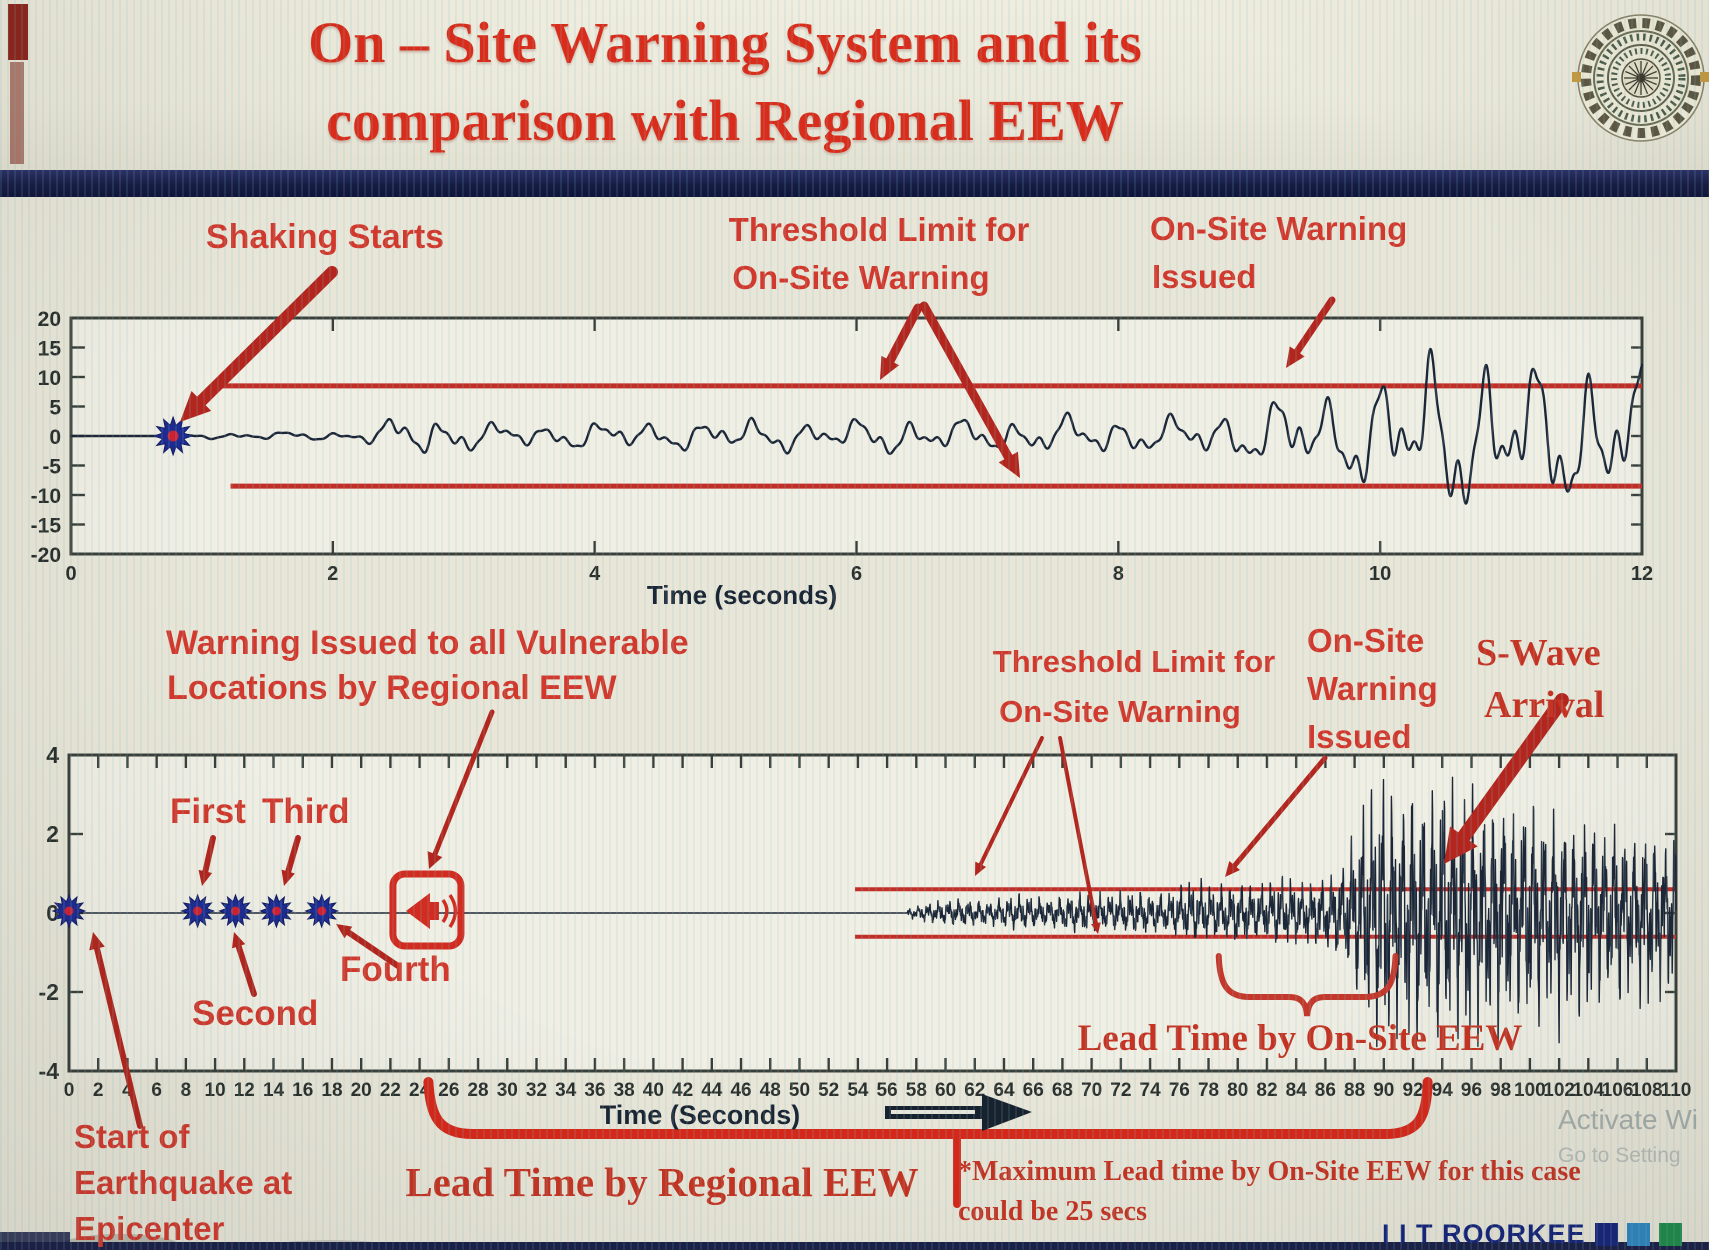  Describe the element at coordinates (712, 1090) in the screenshot. I see `svg-text: 44` at that location.